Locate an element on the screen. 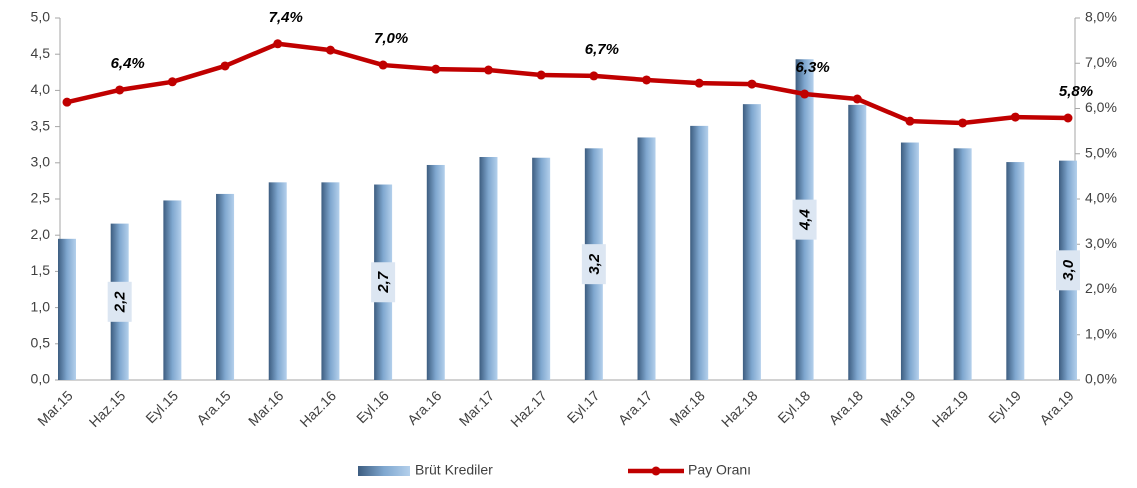 The width and height of the screenshot is (1137, 488). legend-label: Pay Oranı is located at coordinates (719, 470).